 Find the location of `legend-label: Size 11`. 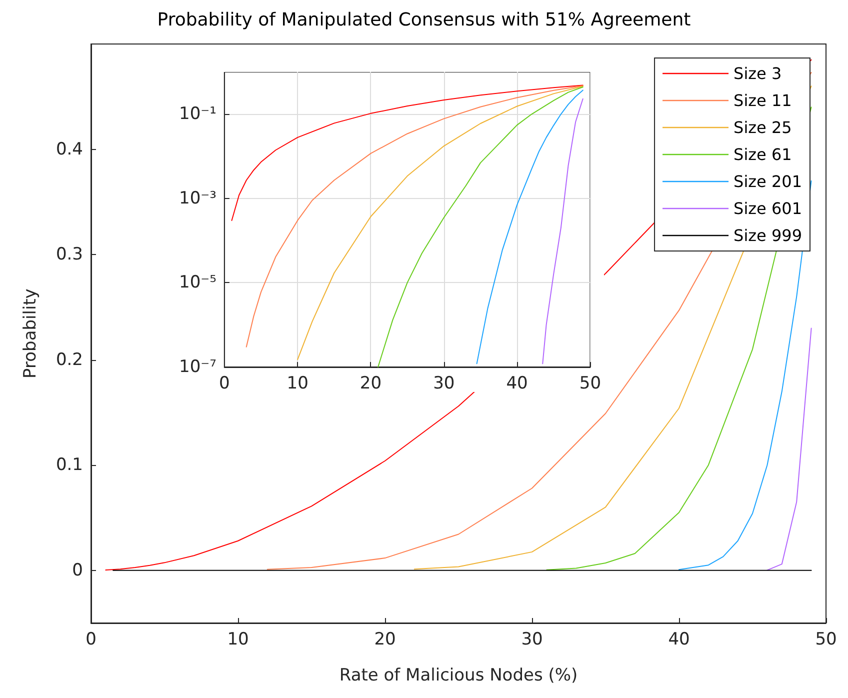

legend-label: Size 11 is located at coordinates (763, 100).